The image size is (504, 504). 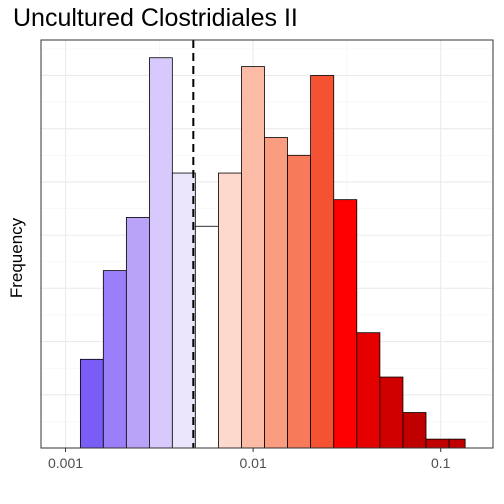 What do you see at coordinates (252, 463) in the screenshot?
I see `x-tick-label: 0.01` at bounding box center [252, 463].